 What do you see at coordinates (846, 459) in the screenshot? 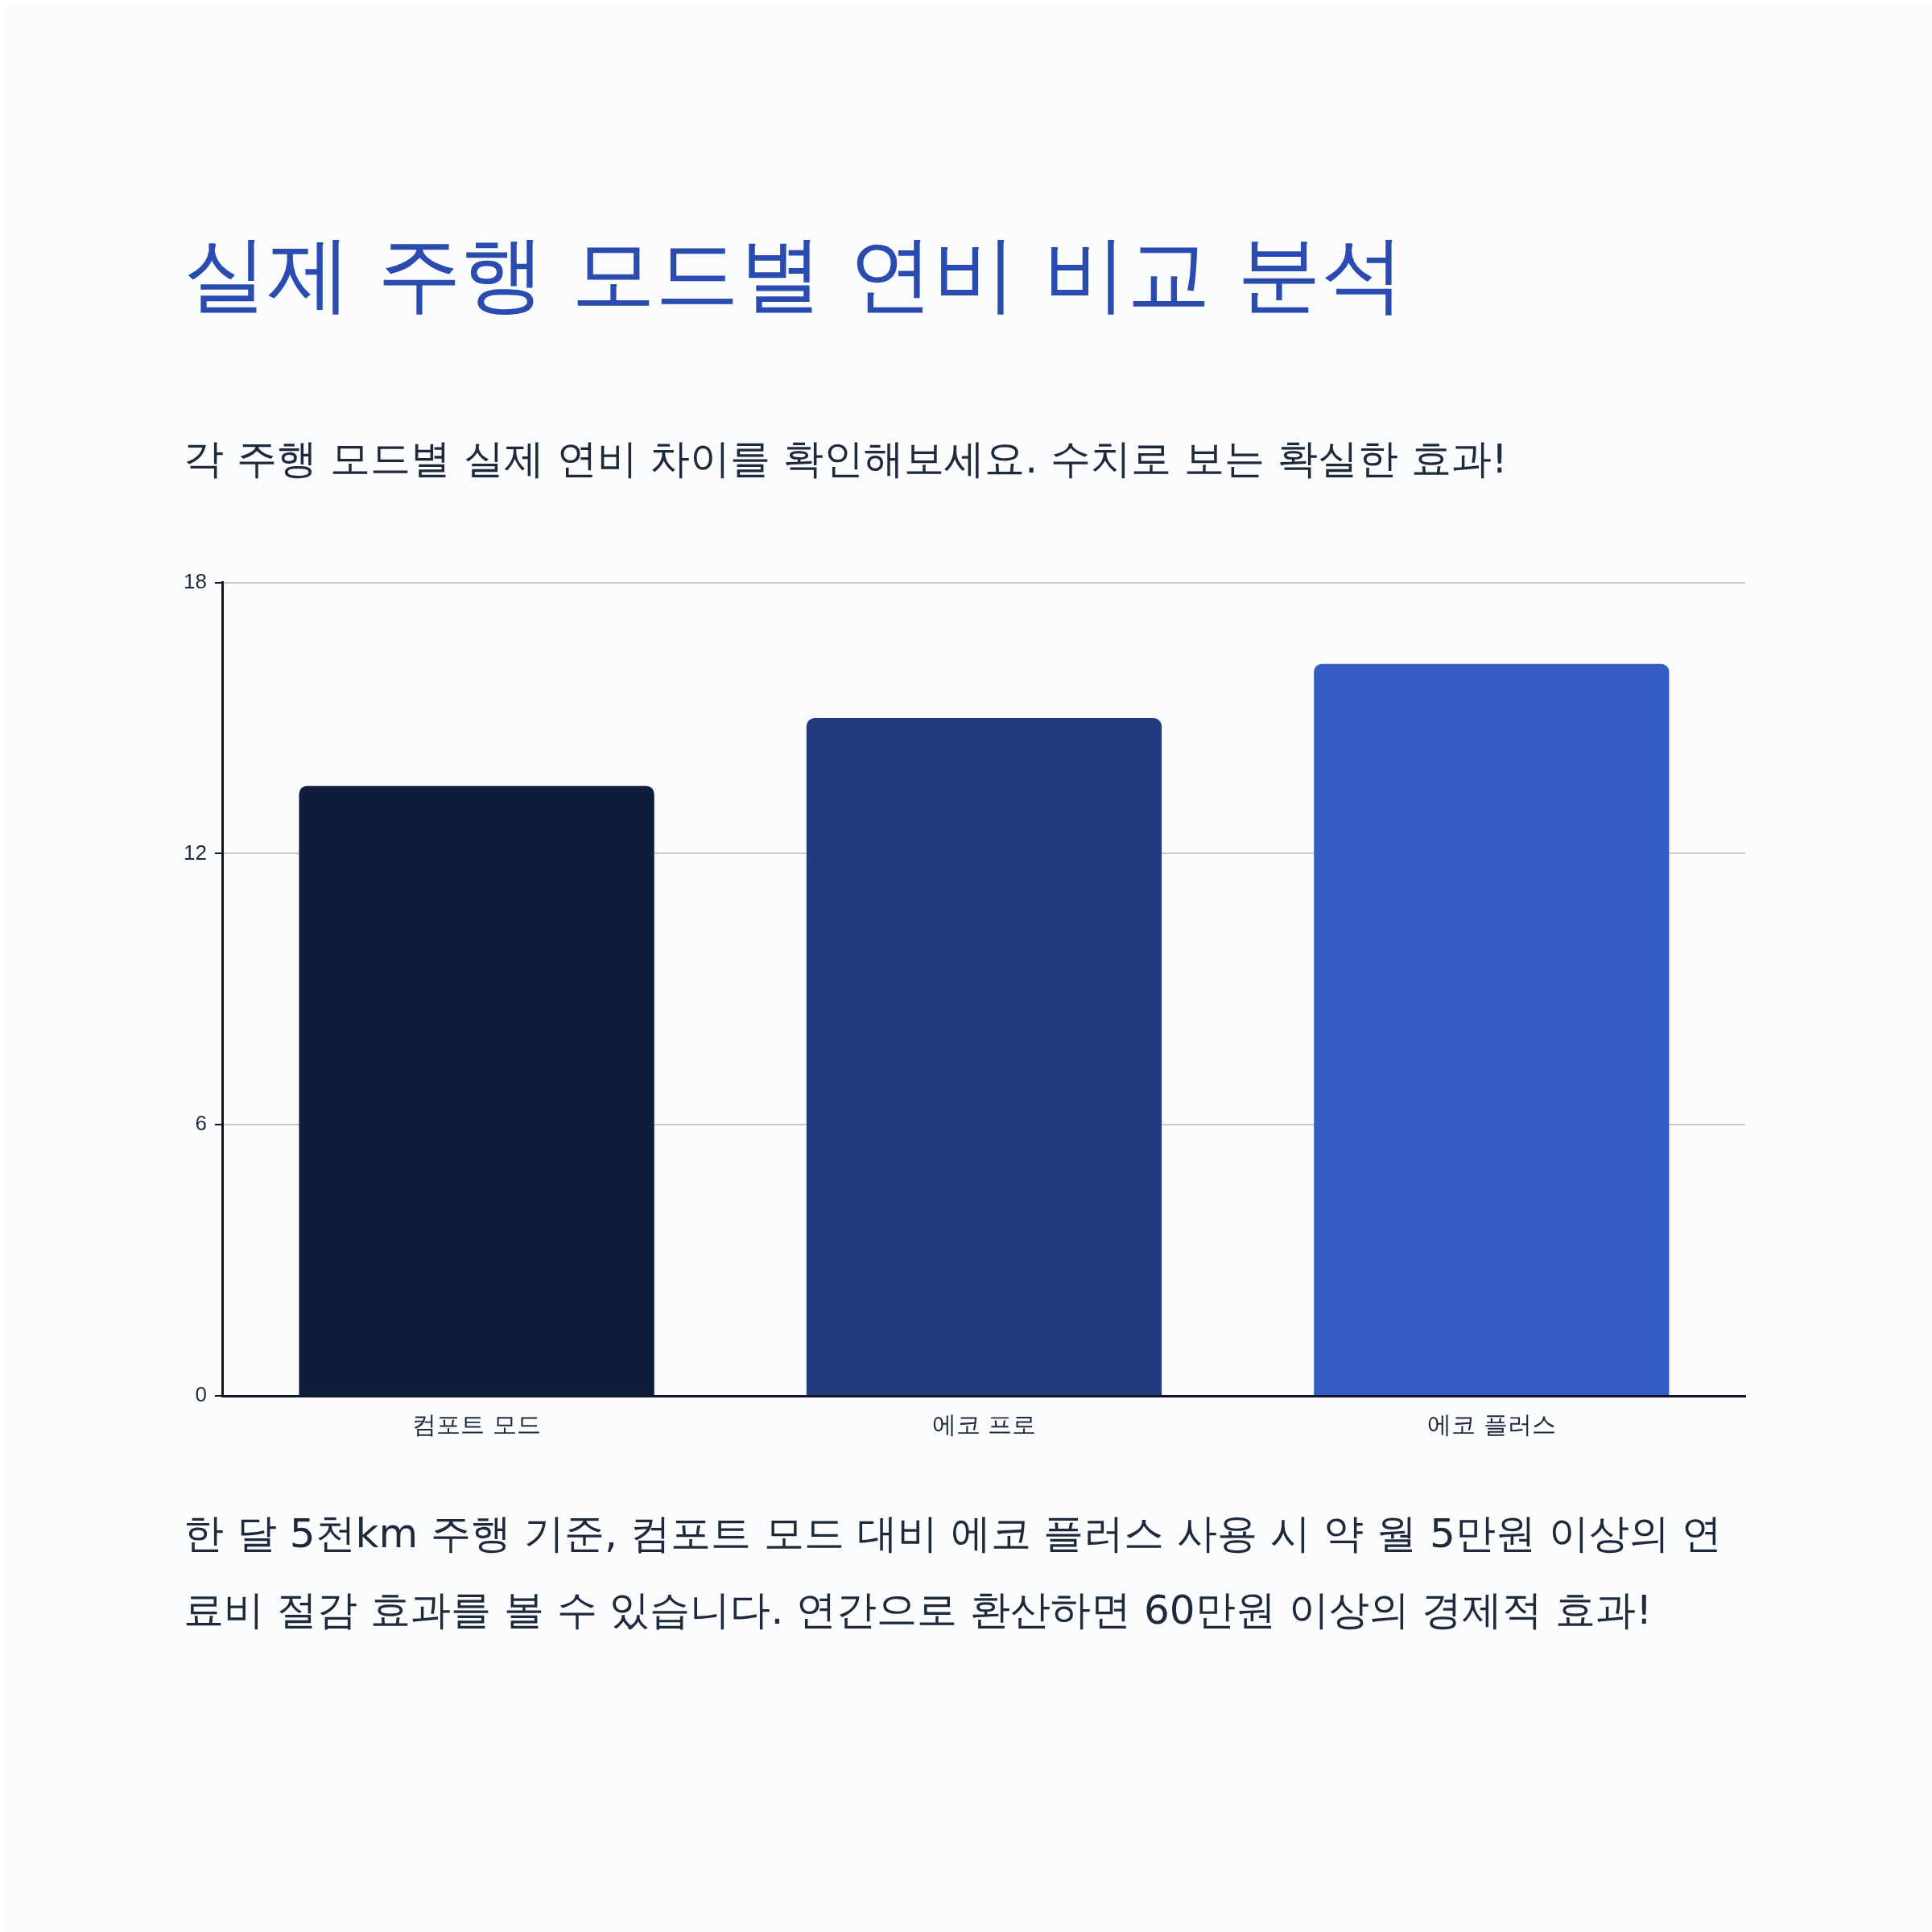
I see `chart-subtitle: 각 주행 모드별 실제 연비 차이를 확인해보세요. 수치로 보는 확실한 효과!` at bounding box center [846, 459].